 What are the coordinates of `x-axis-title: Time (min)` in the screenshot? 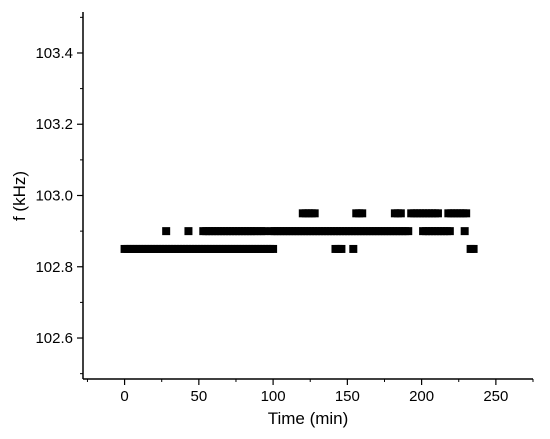 It's located at (308, 418).